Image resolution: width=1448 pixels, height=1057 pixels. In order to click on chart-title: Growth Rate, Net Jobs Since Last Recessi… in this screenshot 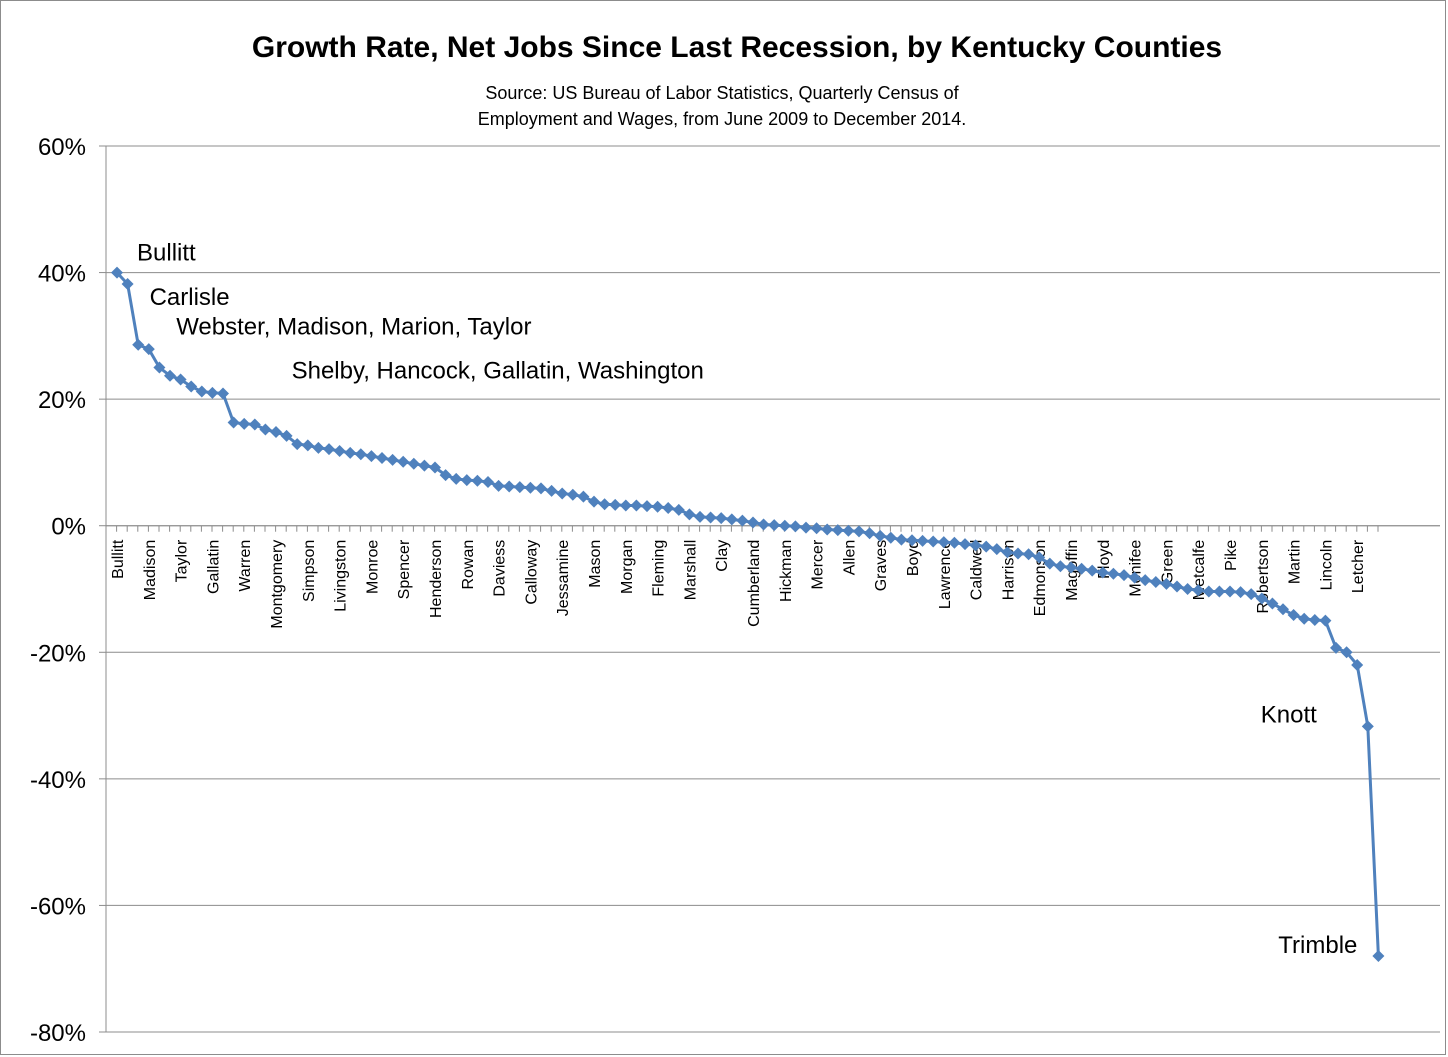, I will do `click(737, 47)`.